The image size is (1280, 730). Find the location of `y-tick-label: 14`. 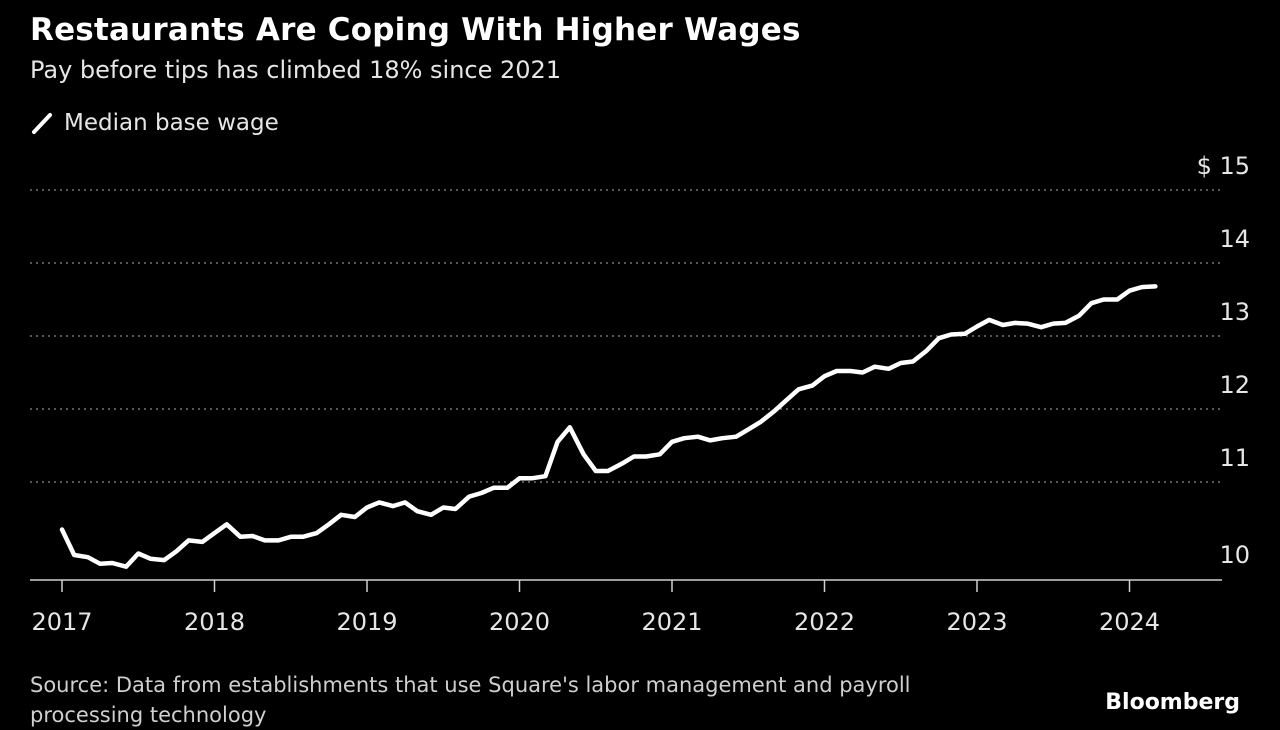

y-tick-label: 14 is located at coordinates (1234, 239).